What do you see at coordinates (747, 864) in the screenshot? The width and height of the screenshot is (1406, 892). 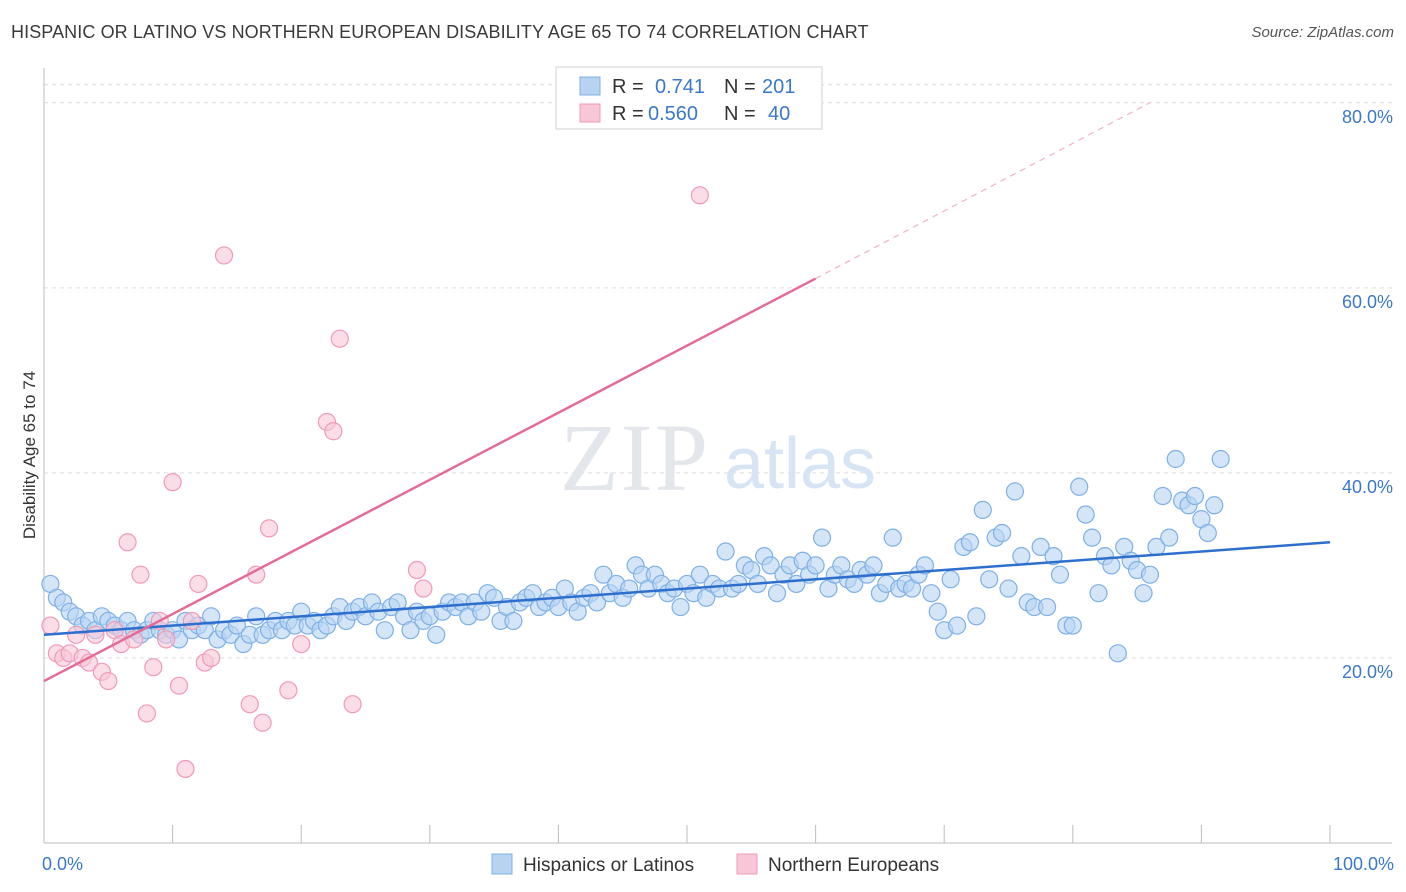 I see `bottom-legend-swatch-northern` at bounding box center [747, 864].